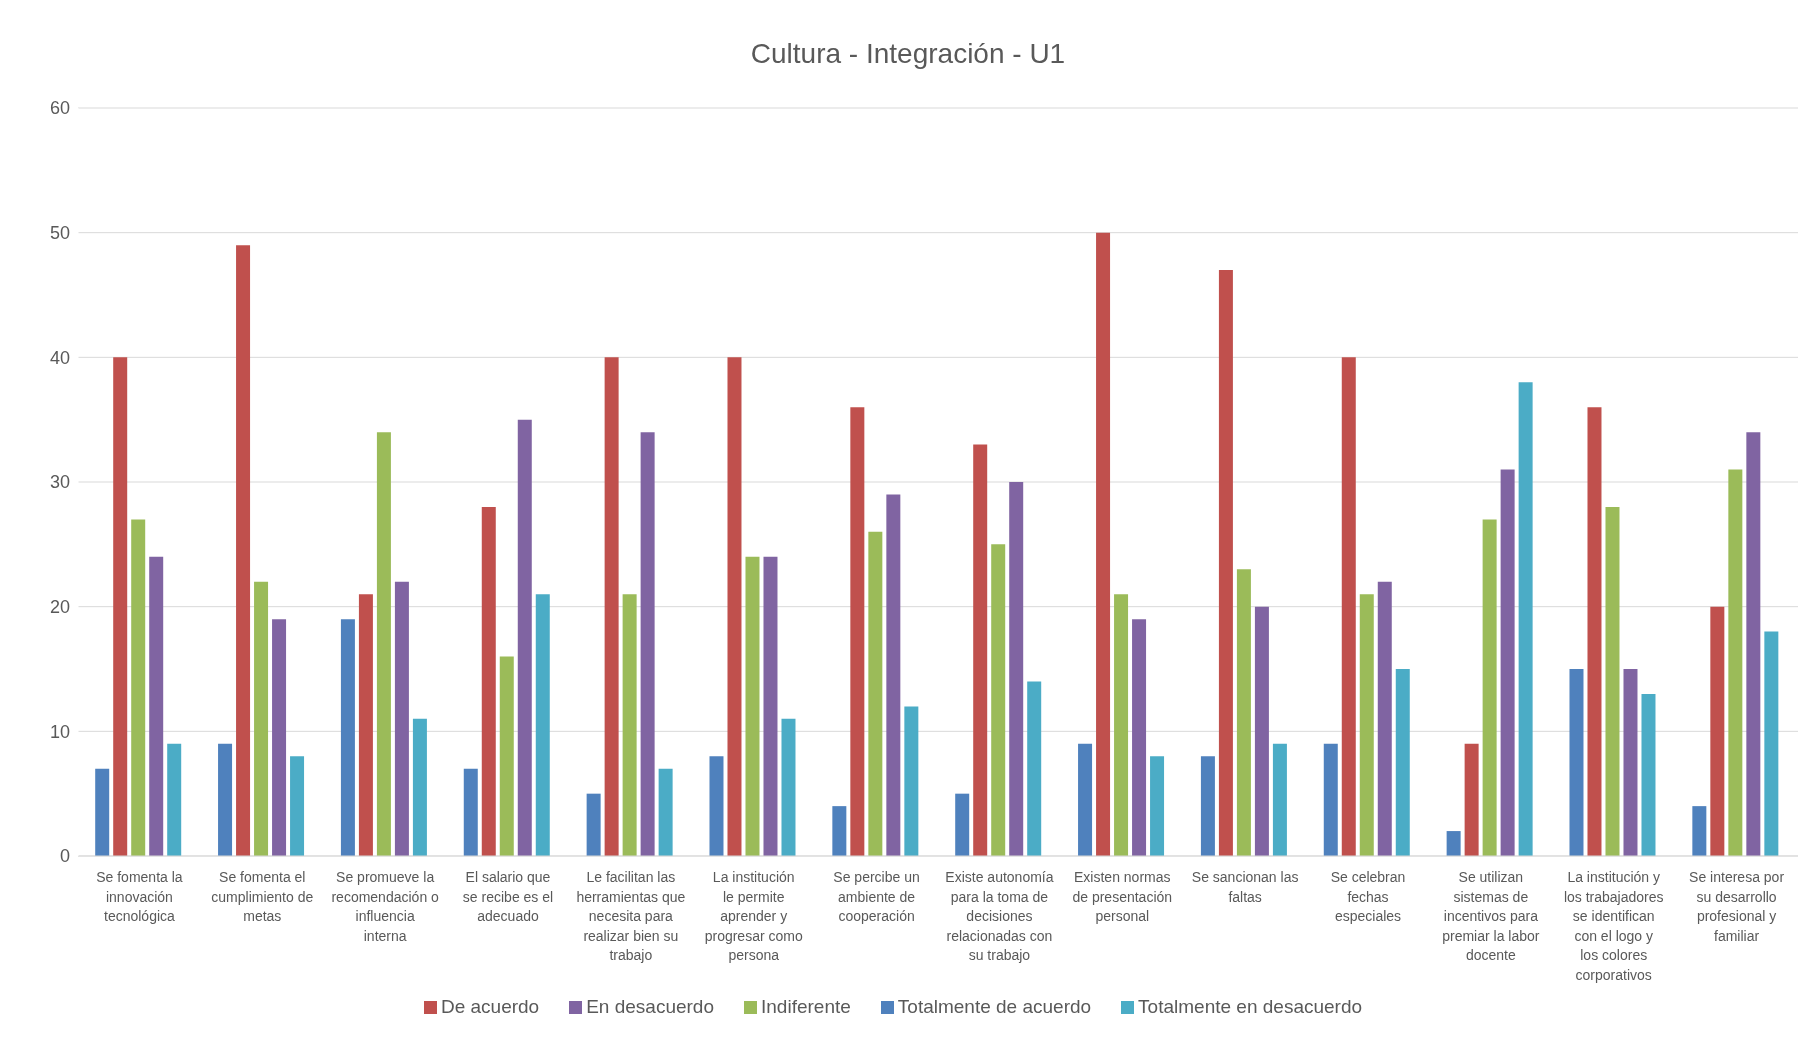 The height and width of the screenshot is (1043, 1818). Describe the element at coordinates (908, 54) in the screenshot. I see `chart-title: Cultura - Integración - U1` at that location.